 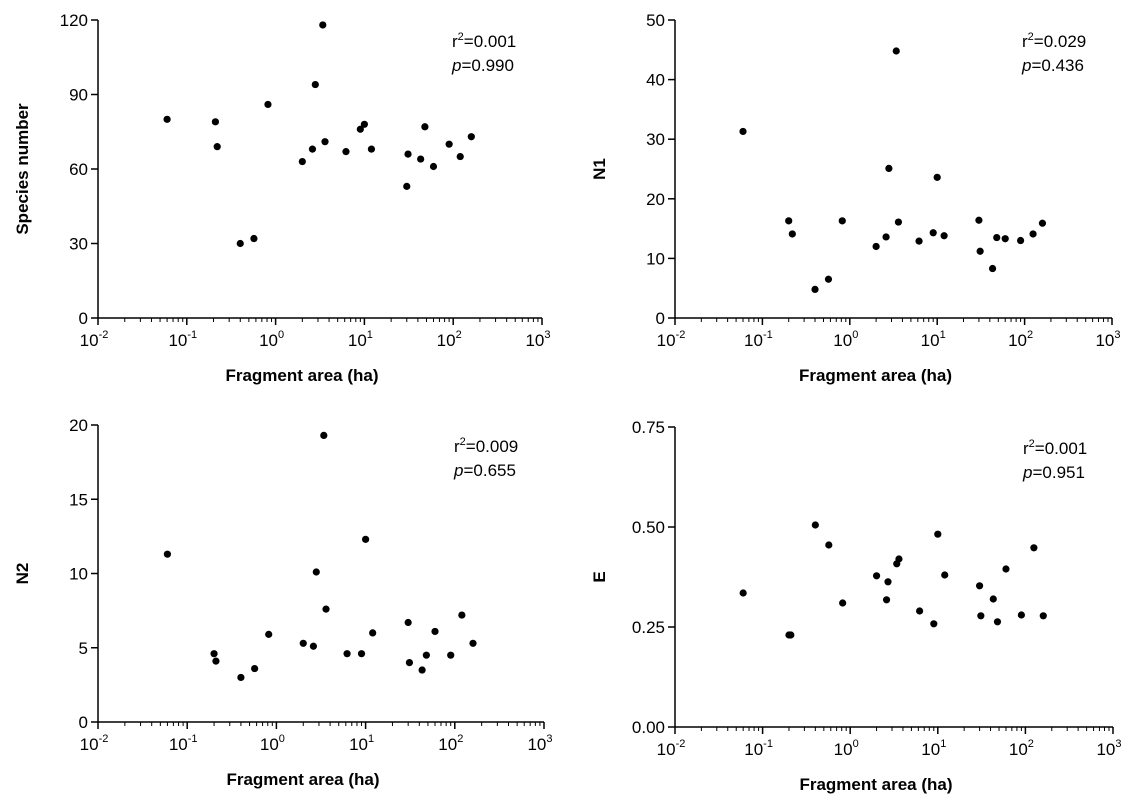 I want to click on y-tick-label: 0.00, so click(x=648, y=727).